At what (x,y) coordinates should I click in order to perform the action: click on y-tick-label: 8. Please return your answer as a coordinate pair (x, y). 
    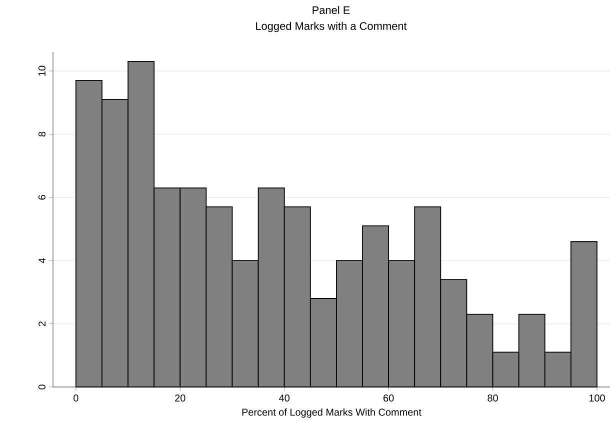
    Looking at the image, I should click on (42, 134).